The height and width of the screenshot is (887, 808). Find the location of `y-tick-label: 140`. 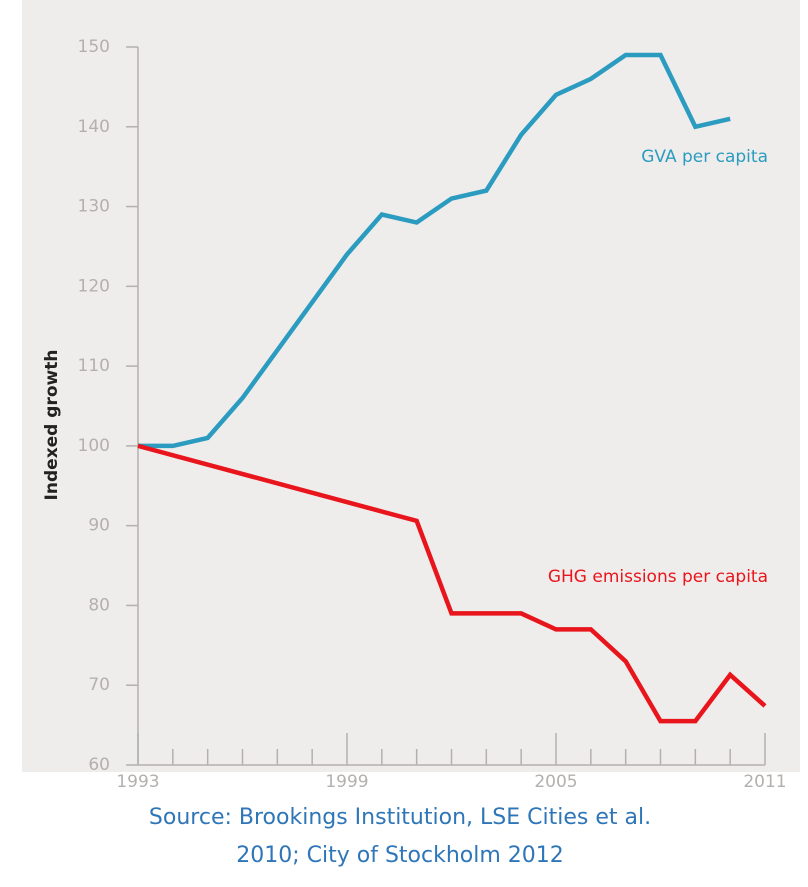

y-tick-label: 140 is located at coordinates (94, 127).